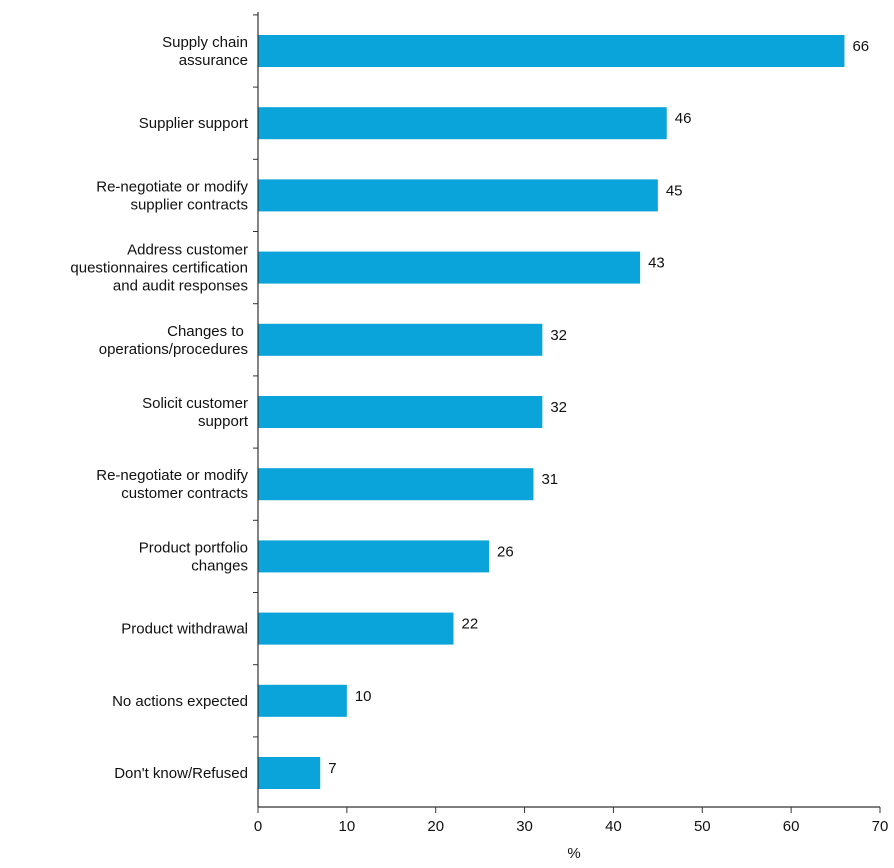  I want to click on x-tick-label-2: 20, so click(435, 826).